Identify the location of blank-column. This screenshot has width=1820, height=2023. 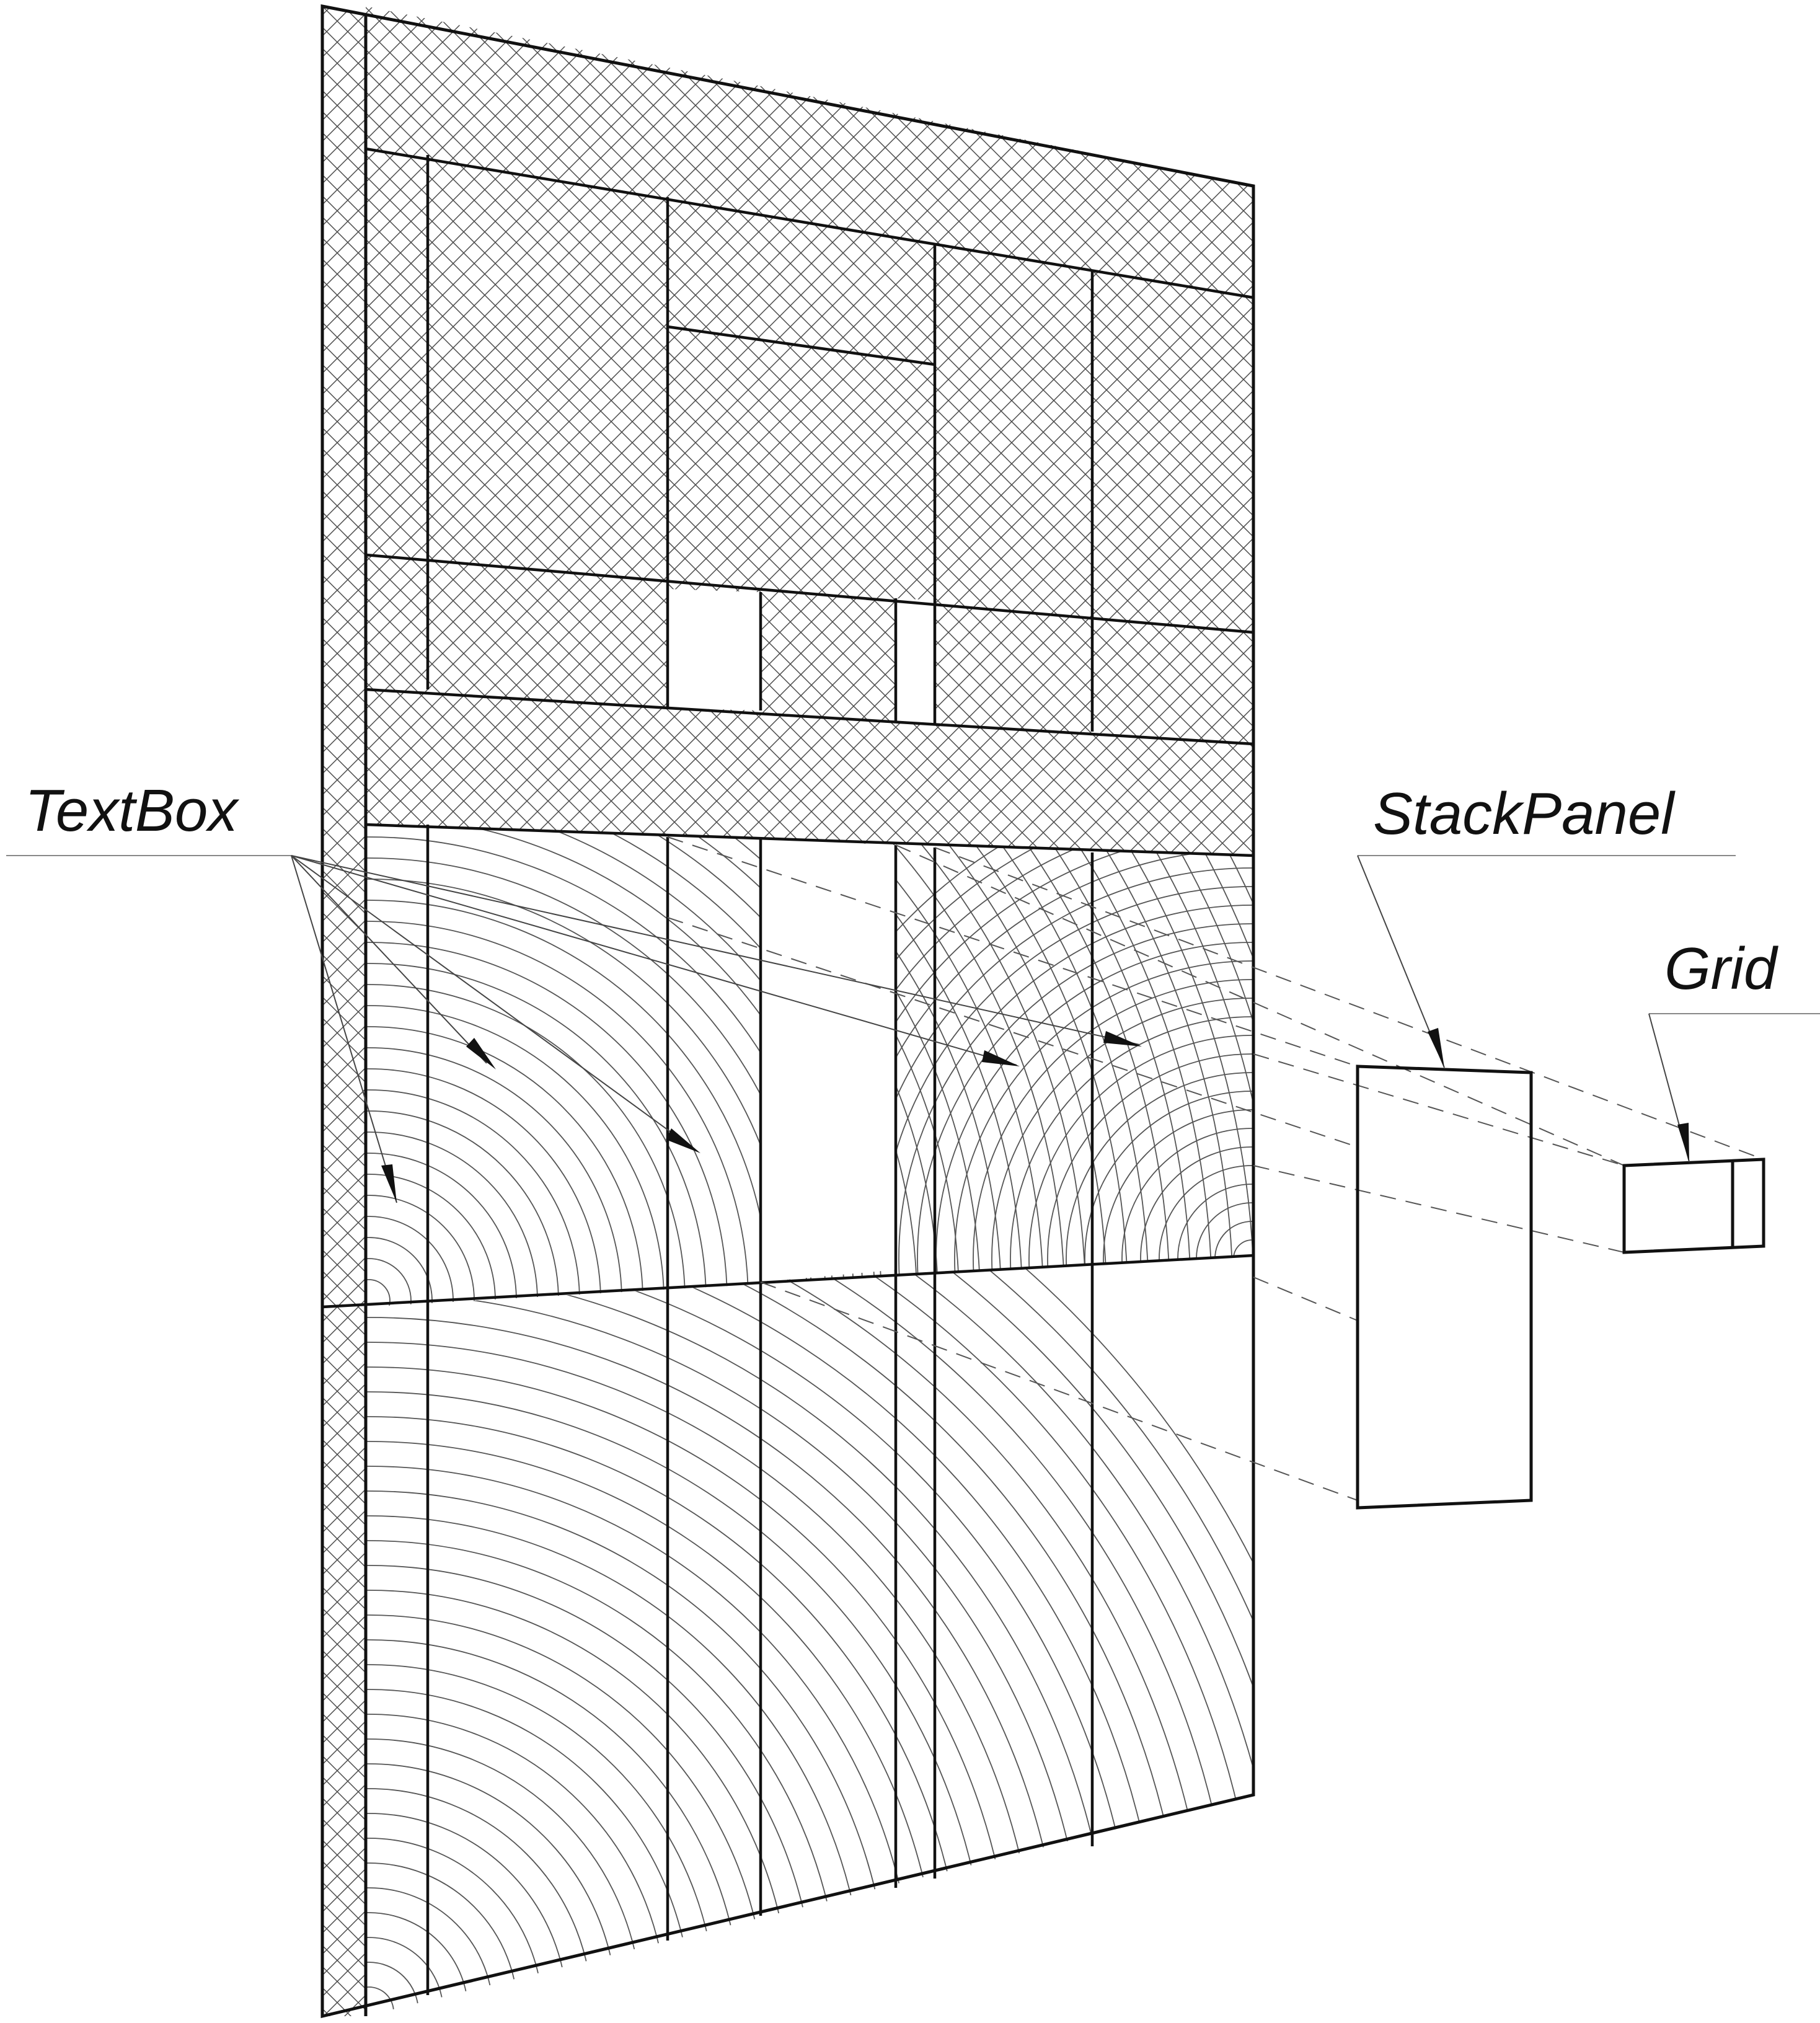
(828, 1060).